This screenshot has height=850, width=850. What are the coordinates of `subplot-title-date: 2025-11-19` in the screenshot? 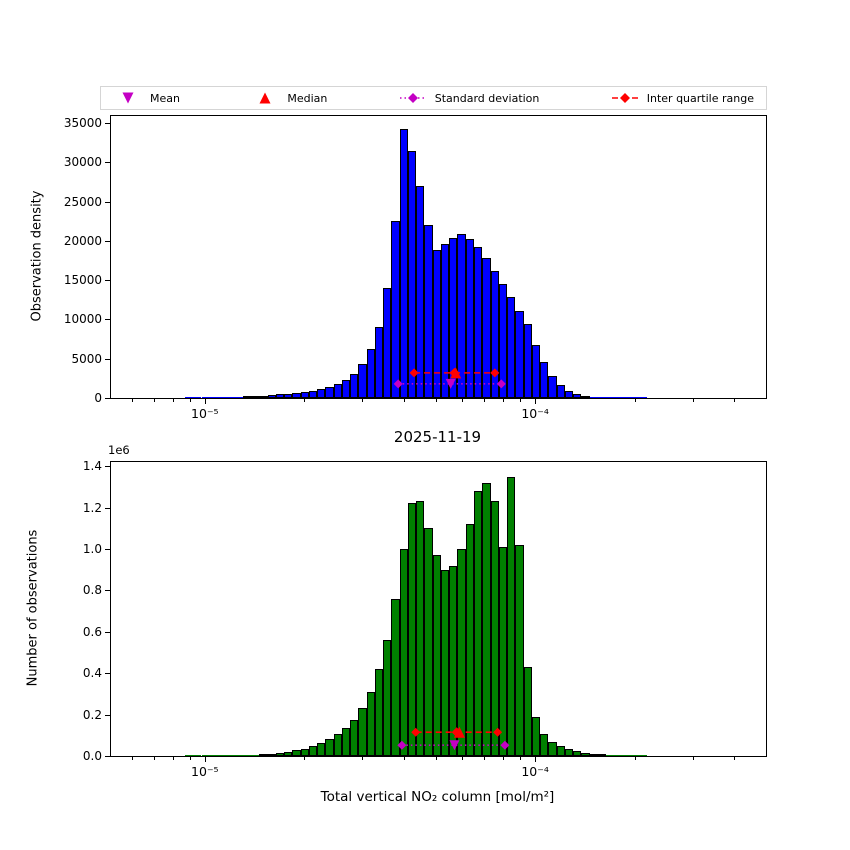 It's located at (437, 437).